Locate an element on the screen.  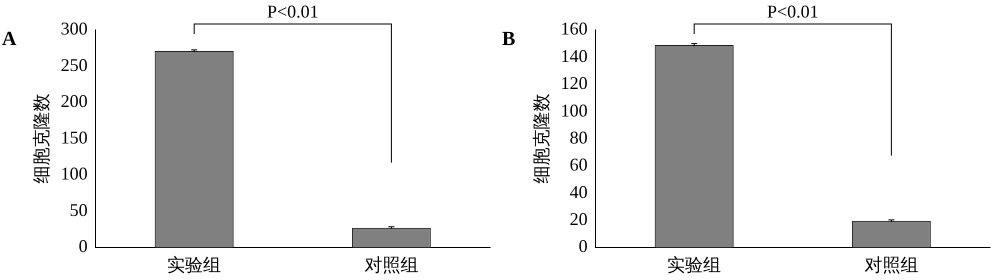
y-tick-label: 300 is located at coordinates (74, 28).